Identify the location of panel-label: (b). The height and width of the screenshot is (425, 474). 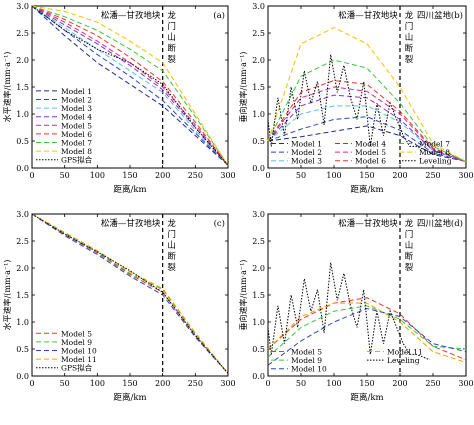
(457, 15).